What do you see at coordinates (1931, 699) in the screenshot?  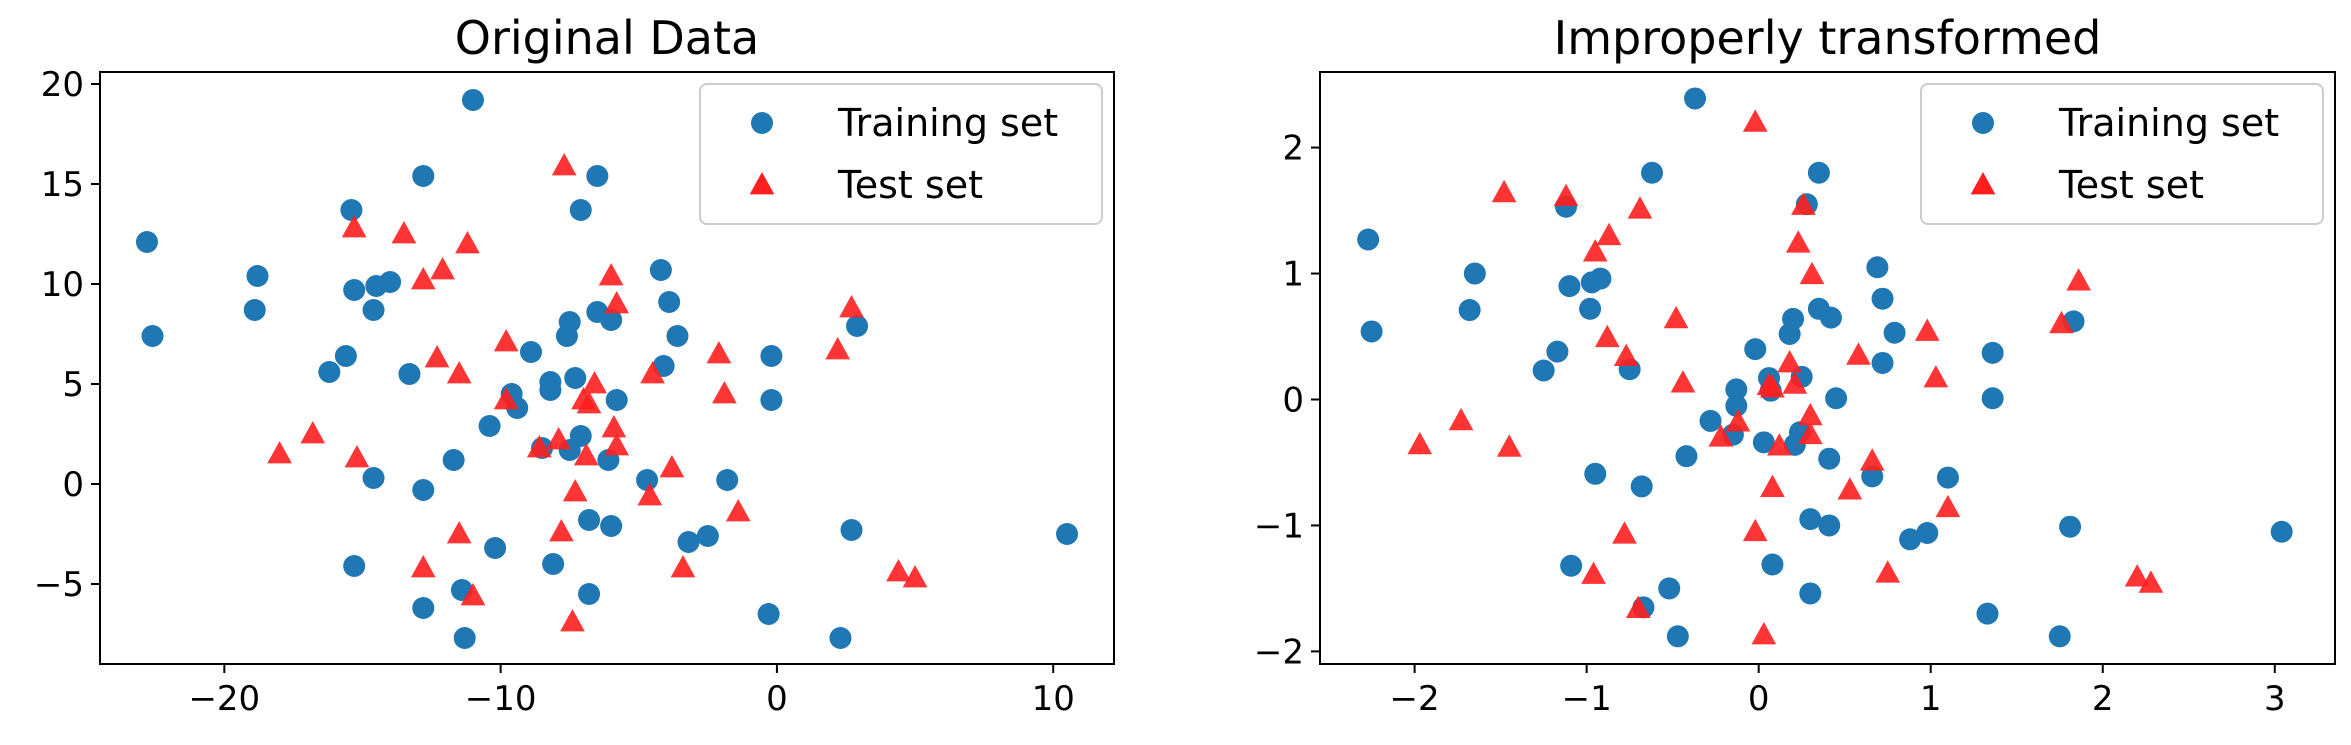 I see `x-tick-label: 1` at bounding box center [1931, 699].